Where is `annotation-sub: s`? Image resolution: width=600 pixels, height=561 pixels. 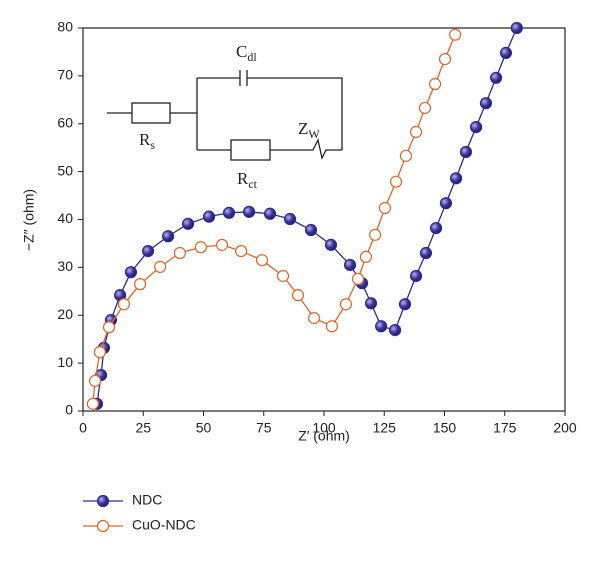
annotation-sub: s is located at coordinates (152, 145).